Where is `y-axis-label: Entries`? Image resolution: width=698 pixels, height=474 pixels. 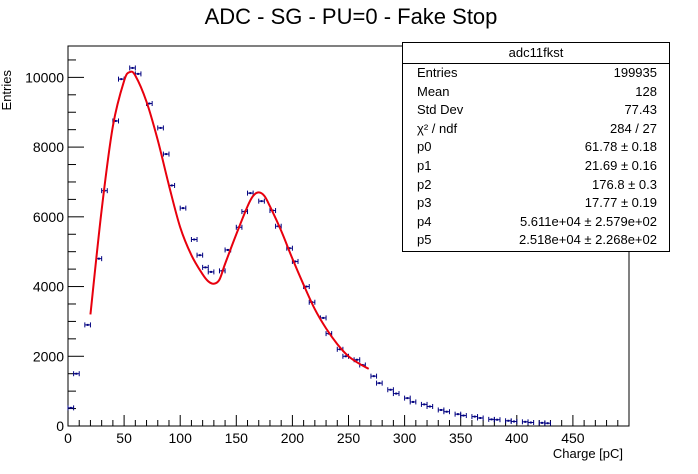 y-axis-label: Entries is located at coordinates (7, 90).